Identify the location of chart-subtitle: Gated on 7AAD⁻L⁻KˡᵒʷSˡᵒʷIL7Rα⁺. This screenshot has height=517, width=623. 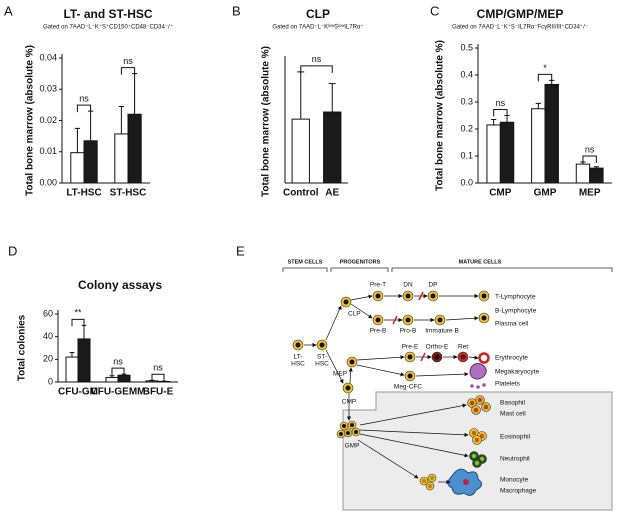
(317, 27).